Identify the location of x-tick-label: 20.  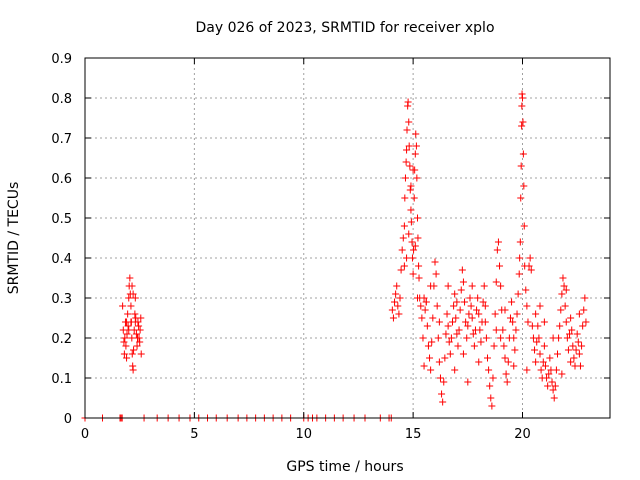
(522, 434).